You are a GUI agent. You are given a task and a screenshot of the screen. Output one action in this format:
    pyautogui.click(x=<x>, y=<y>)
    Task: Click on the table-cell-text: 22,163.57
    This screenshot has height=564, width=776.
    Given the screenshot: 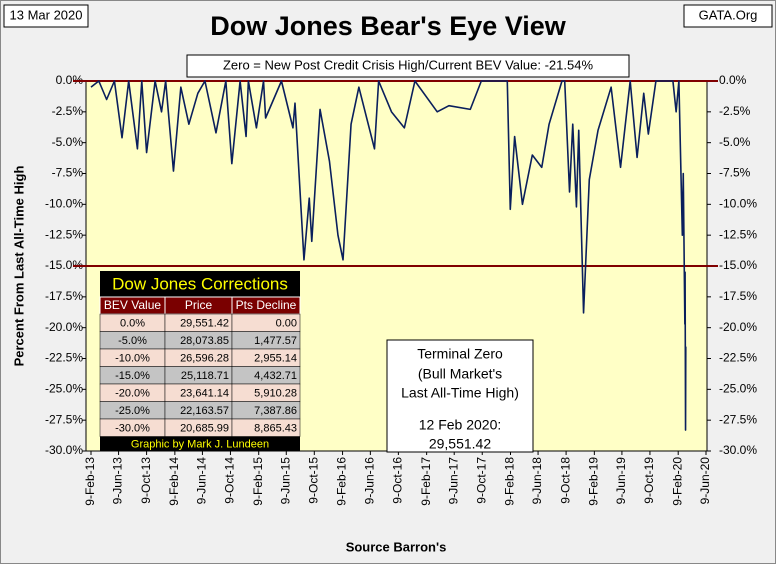 What is the action you would take?
    pyautogui.click(x=204, y=411)
    